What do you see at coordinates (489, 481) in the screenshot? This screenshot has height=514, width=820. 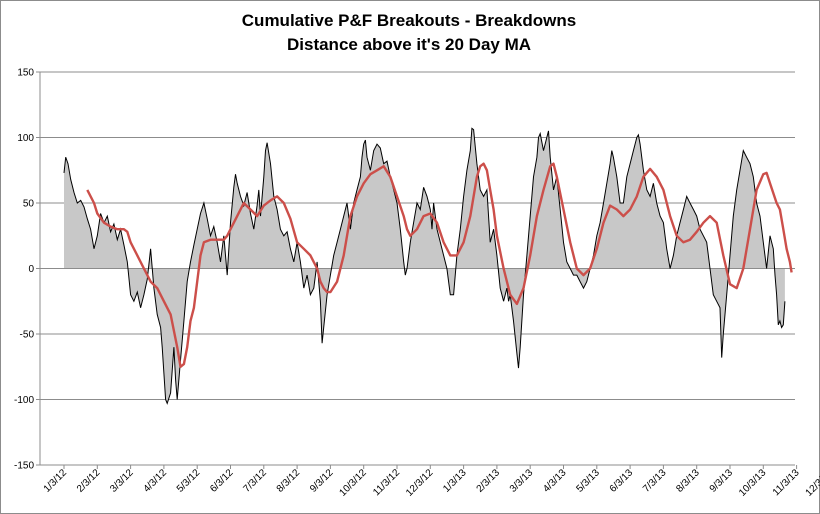 I see `x-tick-label: 2/3/13` at bounding box center [489, 481].